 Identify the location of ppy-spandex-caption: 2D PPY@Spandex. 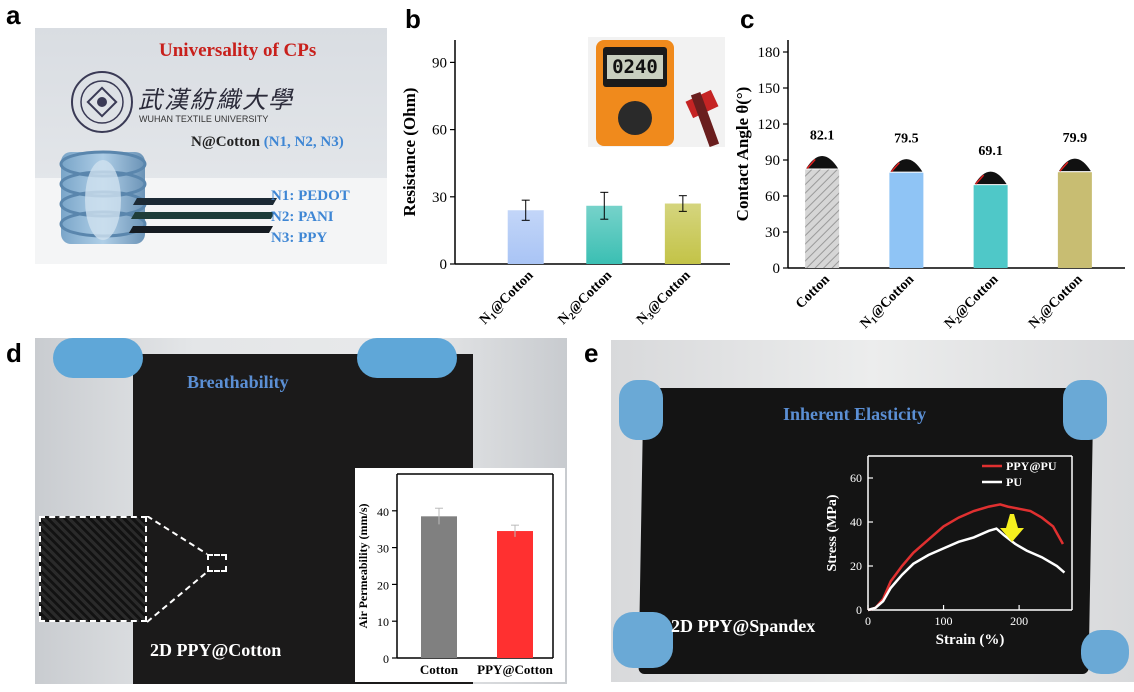
(743, 626).